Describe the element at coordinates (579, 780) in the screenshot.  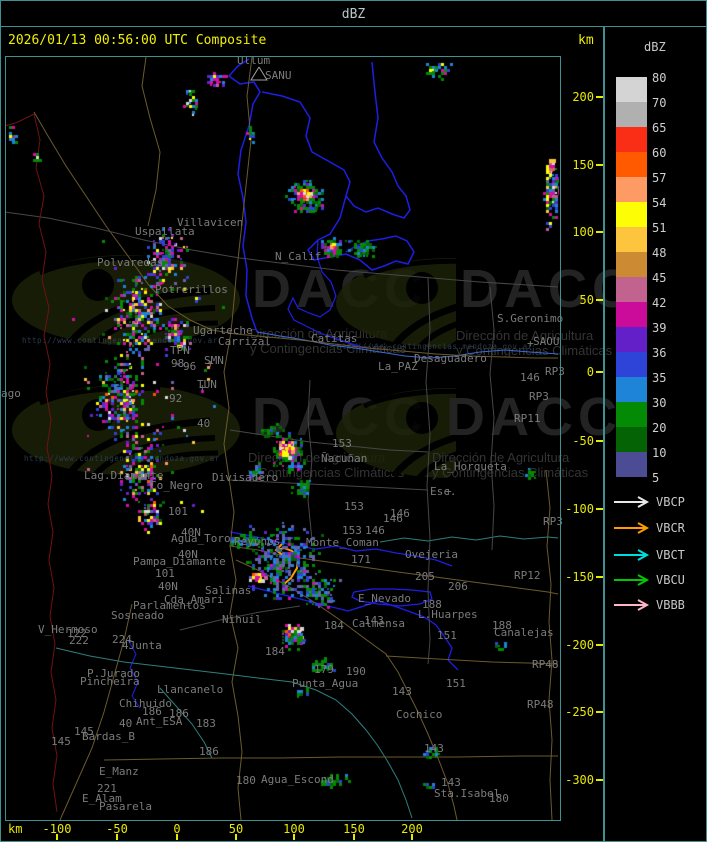
I see `y-tick-label: -300` at that location.